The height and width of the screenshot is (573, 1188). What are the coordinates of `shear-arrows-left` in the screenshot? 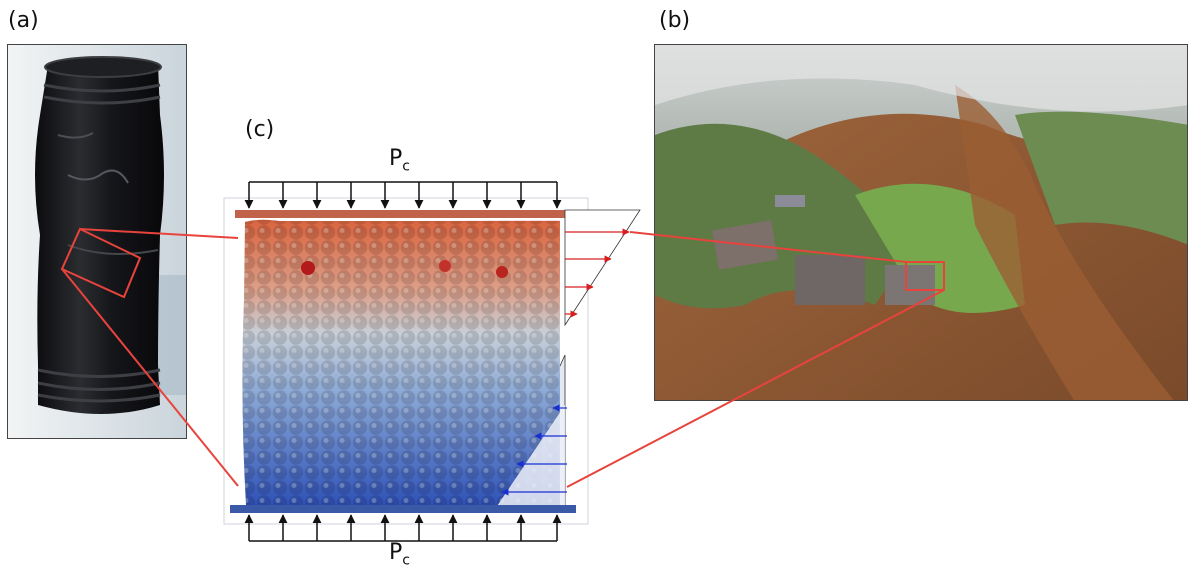 It's located at (534, 450).